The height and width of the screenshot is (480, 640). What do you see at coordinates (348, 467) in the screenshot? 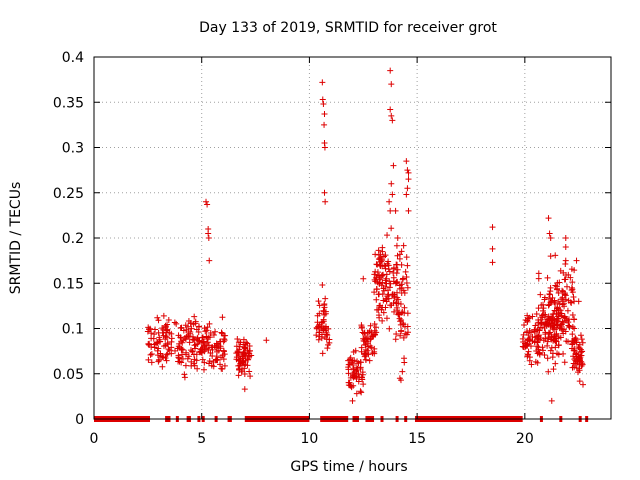
I see `x-axis-label: GPS time / hours` at bounding box center [348, 467].